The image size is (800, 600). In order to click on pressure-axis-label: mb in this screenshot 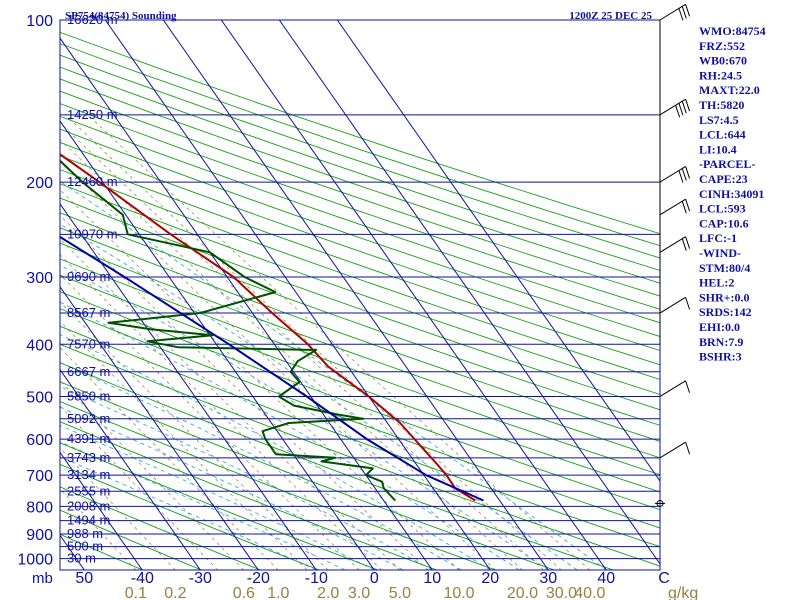, I will do `click(42, 578)`.